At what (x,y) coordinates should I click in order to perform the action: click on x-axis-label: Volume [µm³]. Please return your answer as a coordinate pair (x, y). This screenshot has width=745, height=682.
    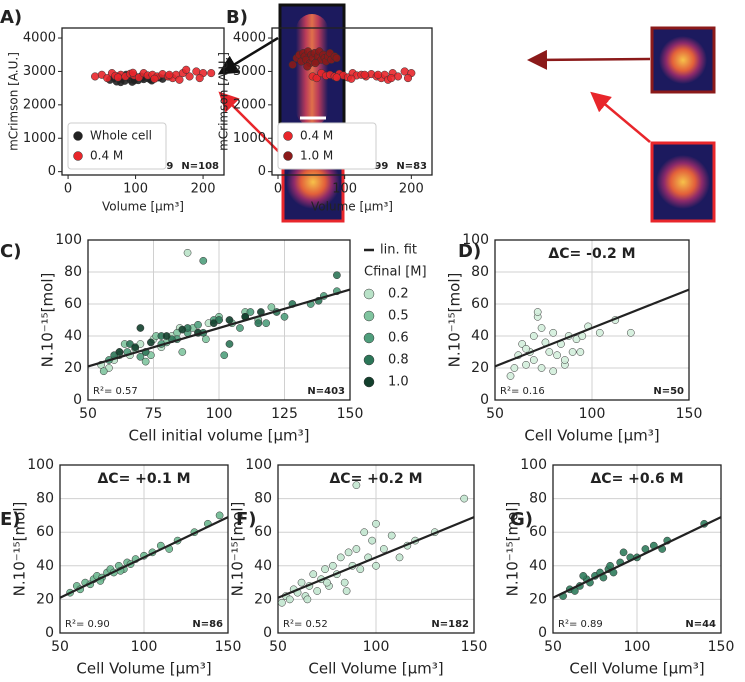
    Looking at the image, I should click on (352, 207).